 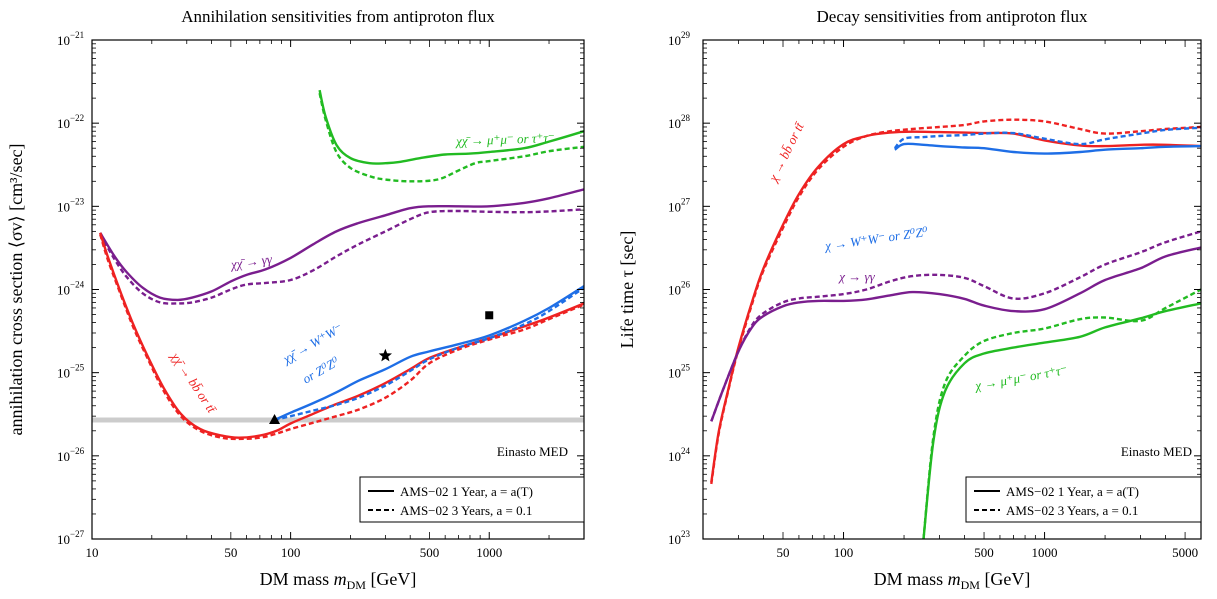 I want to click on ann-series-bb-dashed, so click(x=341, y=337).